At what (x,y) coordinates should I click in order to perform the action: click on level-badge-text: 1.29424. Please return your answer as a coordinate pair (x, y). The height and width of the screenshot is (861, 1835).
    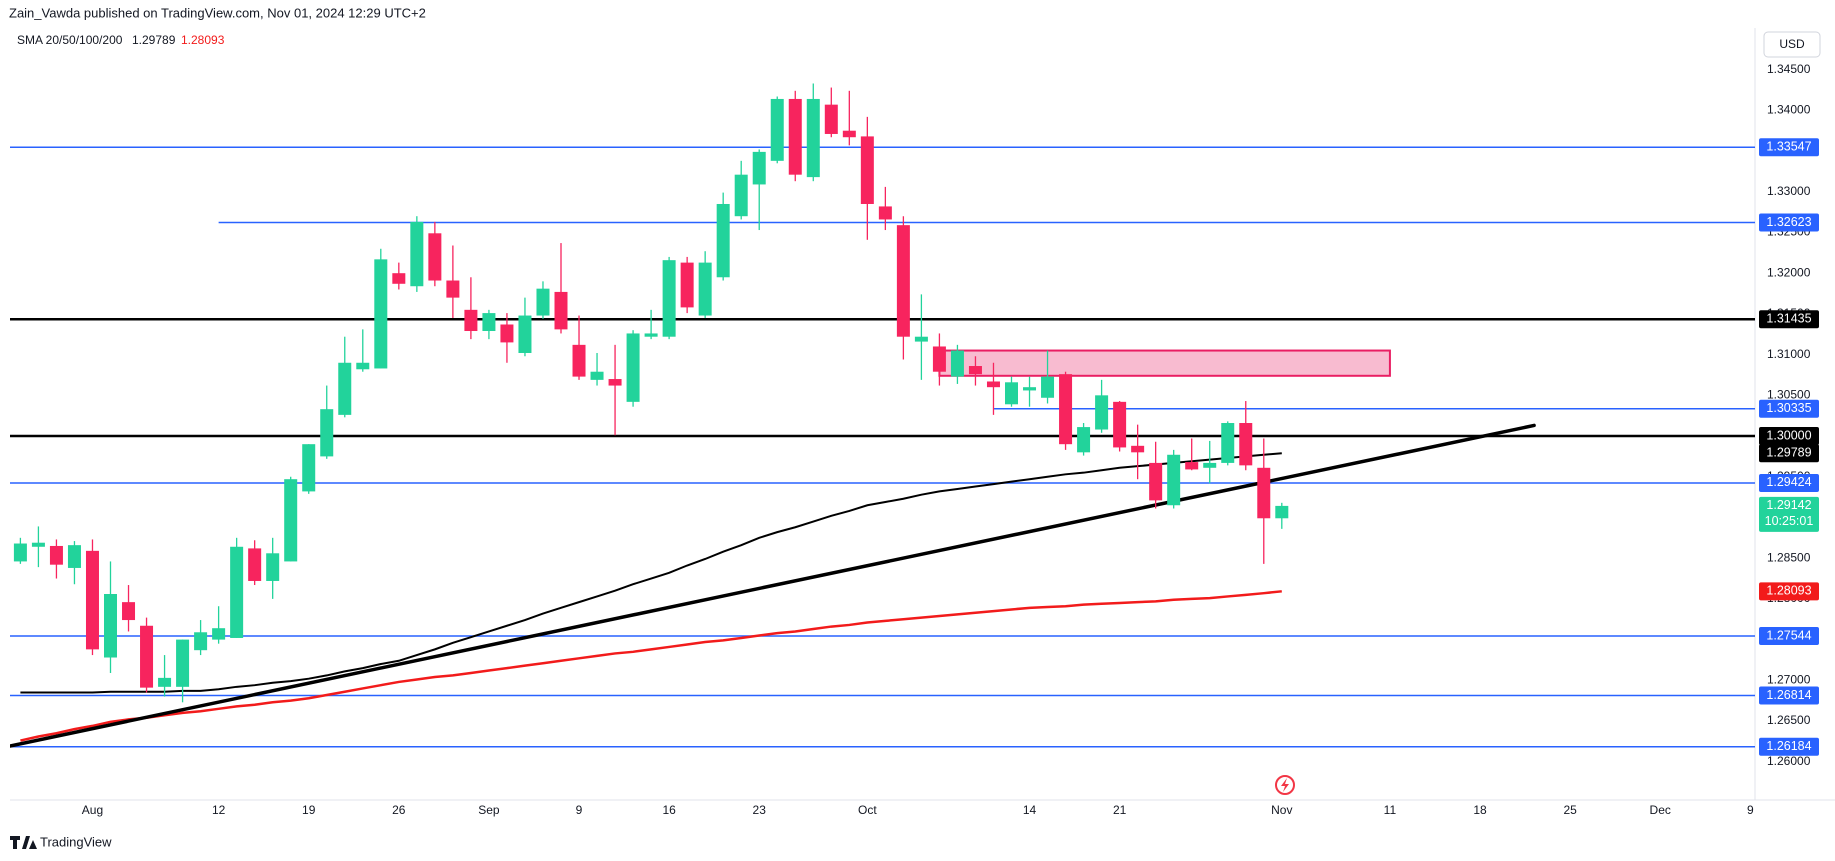
    Looking at the image, I should click on (1788, 482).